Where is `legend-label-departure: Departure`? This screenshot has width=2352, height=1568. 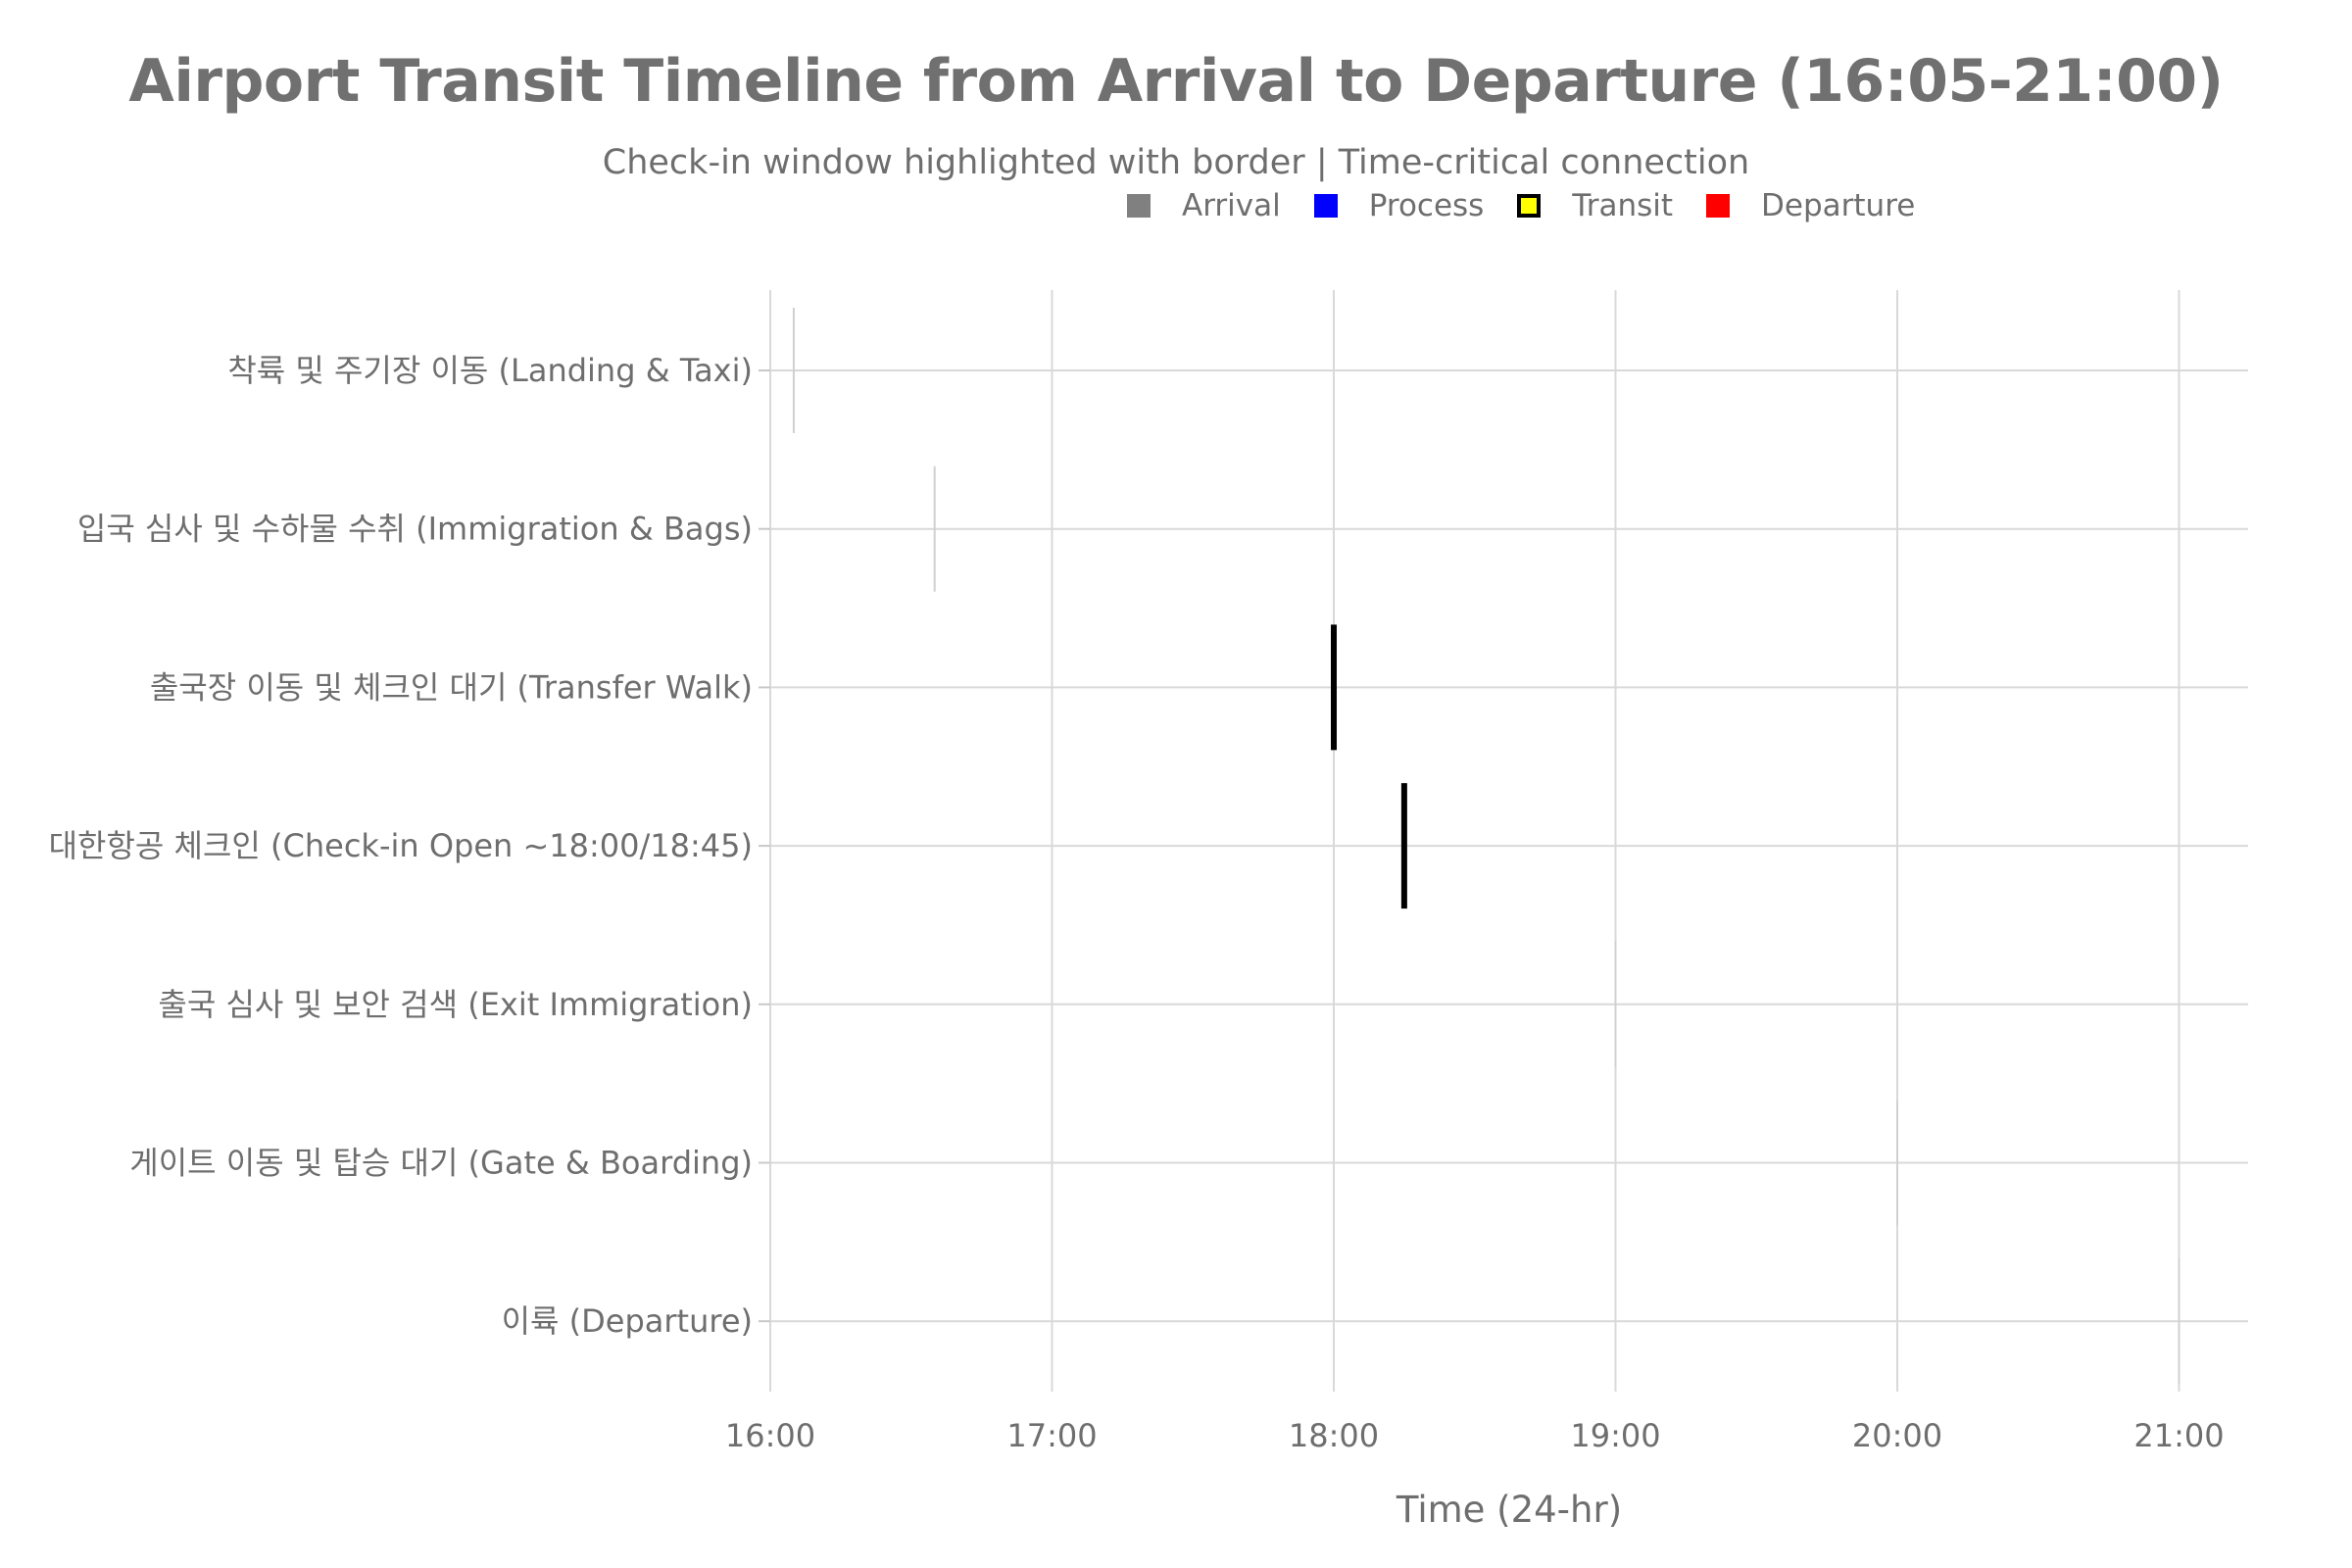 legend-label-departure: Departure is located at coordinates (1838, 205).